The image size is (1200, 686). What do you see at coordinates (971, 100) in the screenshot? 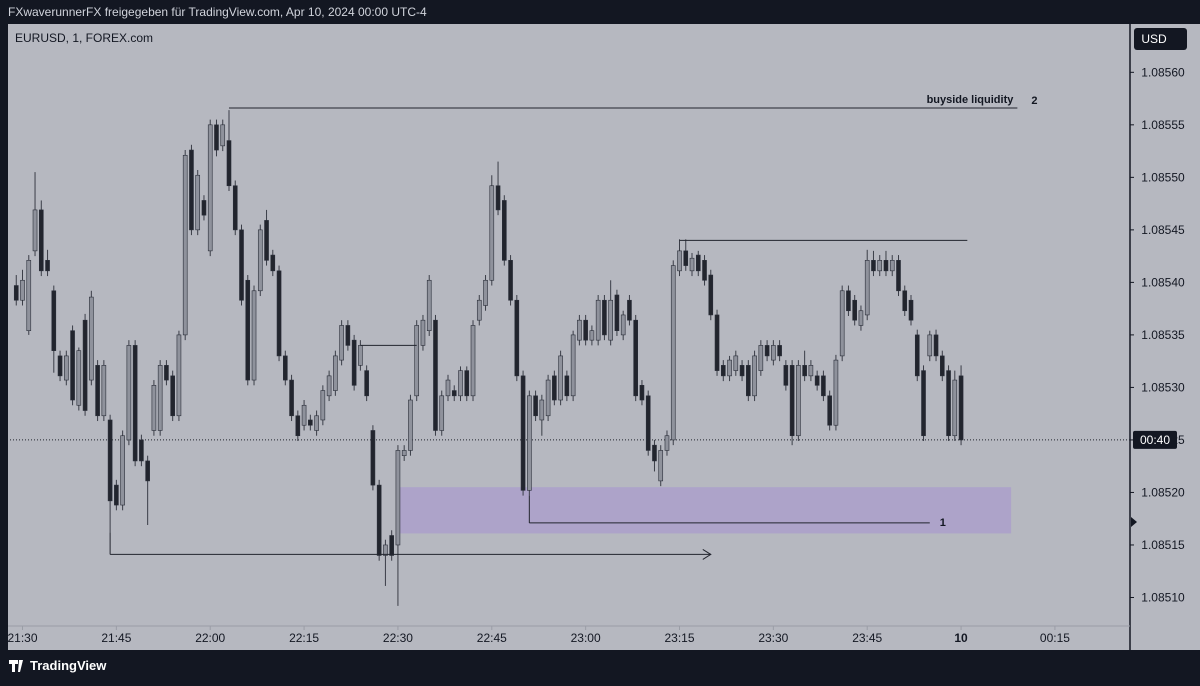
I see `level-label: buyside liquidity` at bounding box center [971, 100].